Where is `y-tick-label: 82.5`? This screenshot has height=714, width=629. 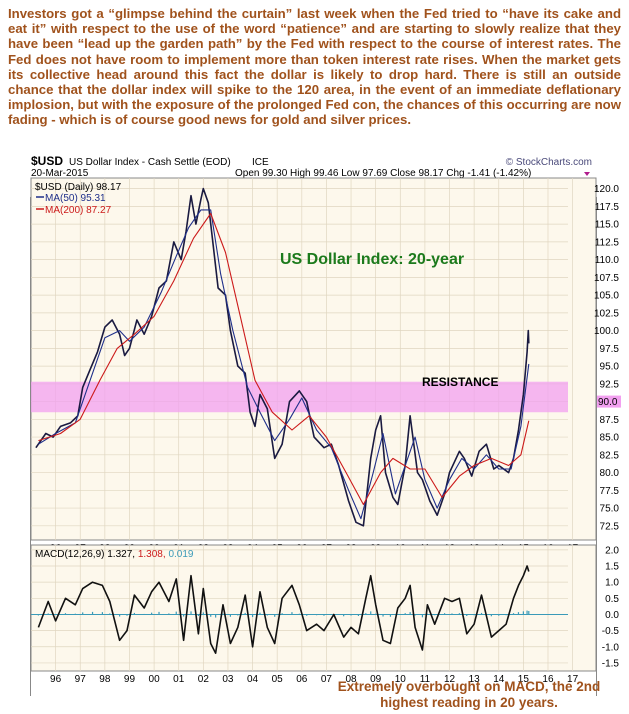 y-tick-label: 82.5 is located at coordinates (610, 455).